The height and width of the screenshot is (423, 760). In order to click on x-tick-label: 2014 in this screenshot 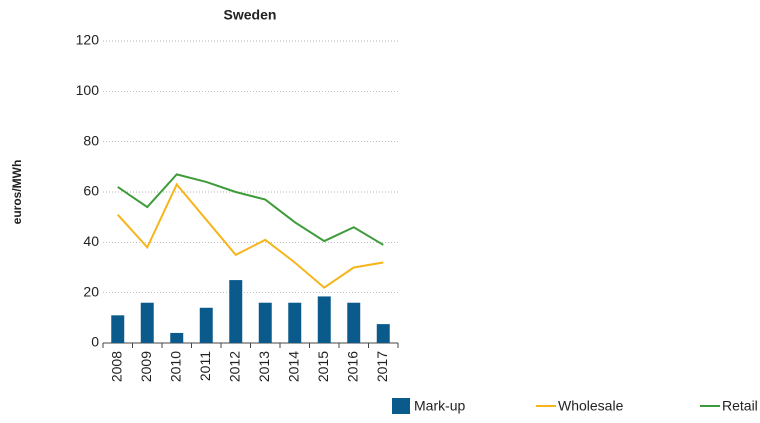, I will do `click(293, 366)`.